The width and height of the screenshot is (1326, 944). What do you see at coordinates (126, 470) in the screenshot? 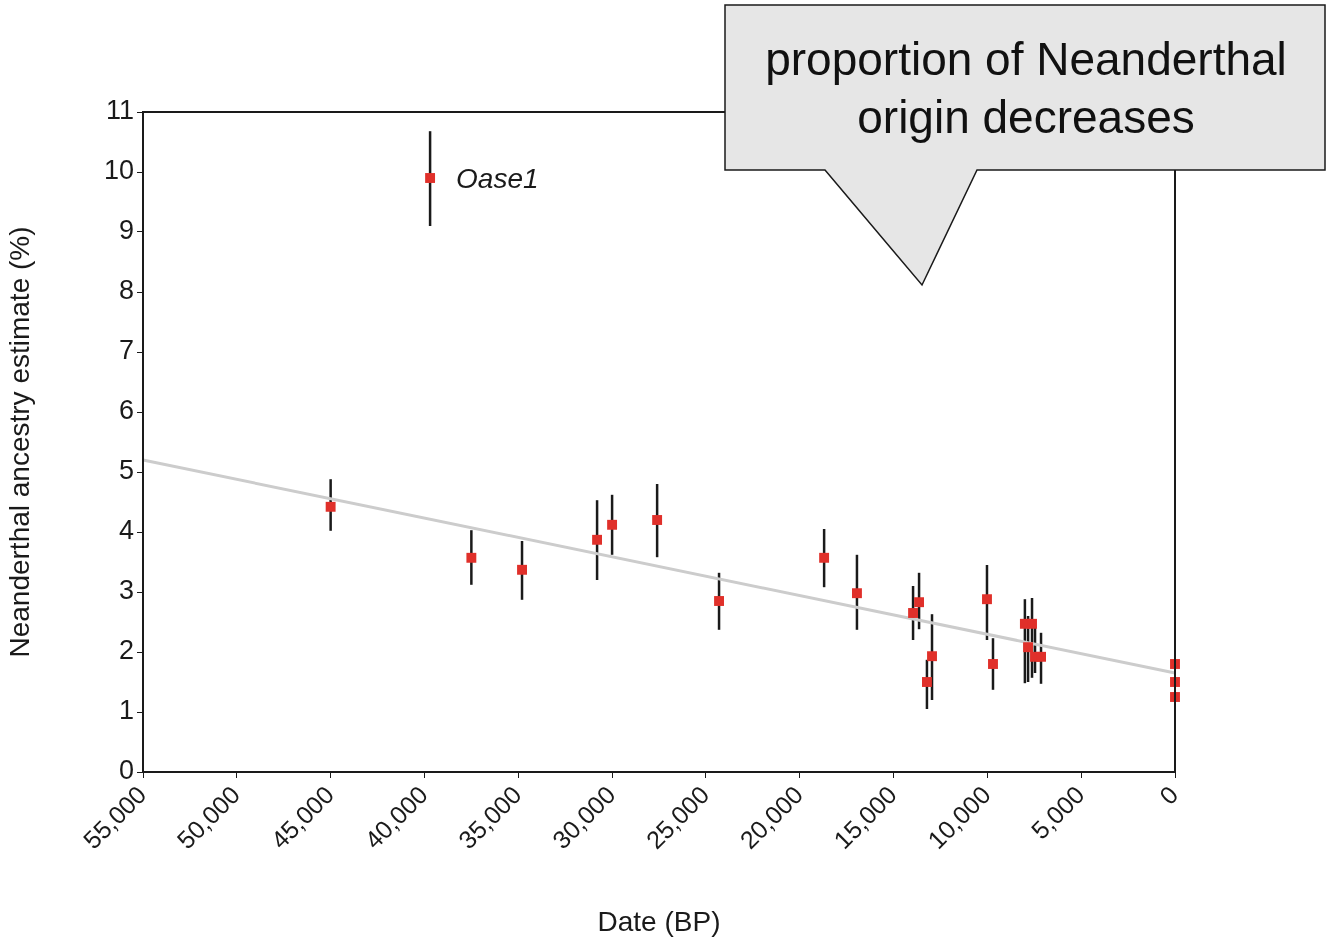
I see `y-tick-label: 5` at bounding box center [126, 470].